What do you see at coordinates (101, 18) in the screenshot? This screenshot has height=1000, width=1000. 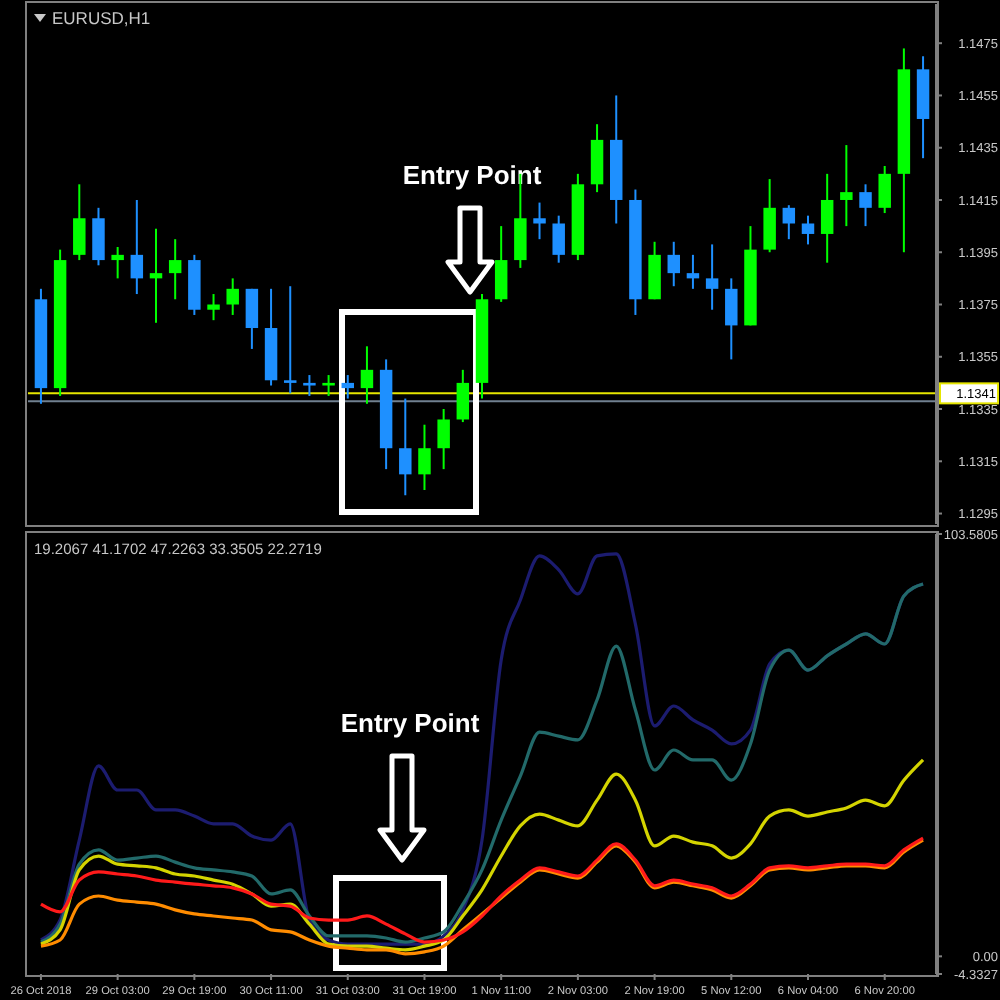 I see `chart-title: EURUSD,H1` at bounding box center [101, 18].